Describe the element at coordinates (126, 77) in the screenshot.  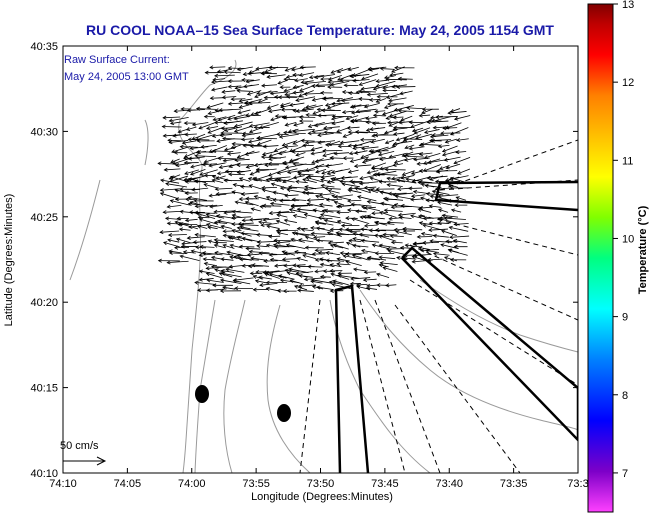
I see `legend-line-2: May 24, 2005 13:00 GMT` at that location.